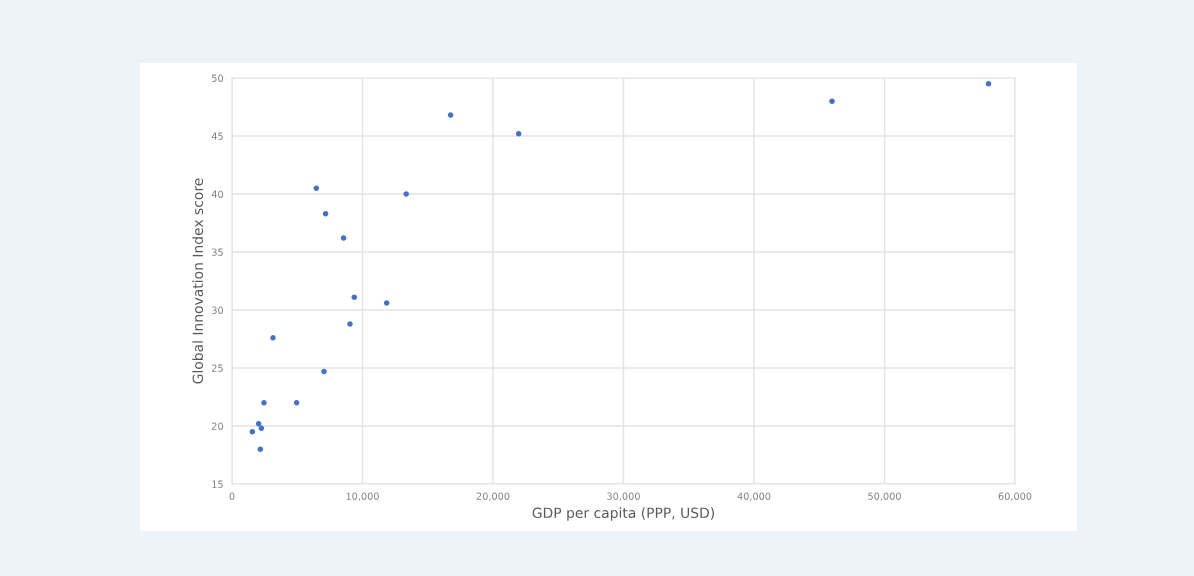  Describe the element at coordinates (218, 78) in the screenshot. I see `y-tick-label: 50` at that location.